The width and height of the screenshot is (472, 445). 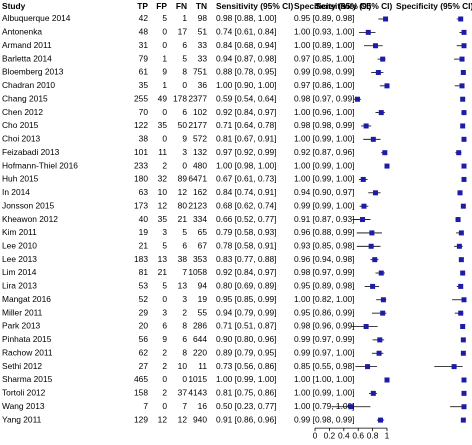 I want to click on sensitivity-label: 0.94 [0.79, 0.99], so click(x=246, y=312).